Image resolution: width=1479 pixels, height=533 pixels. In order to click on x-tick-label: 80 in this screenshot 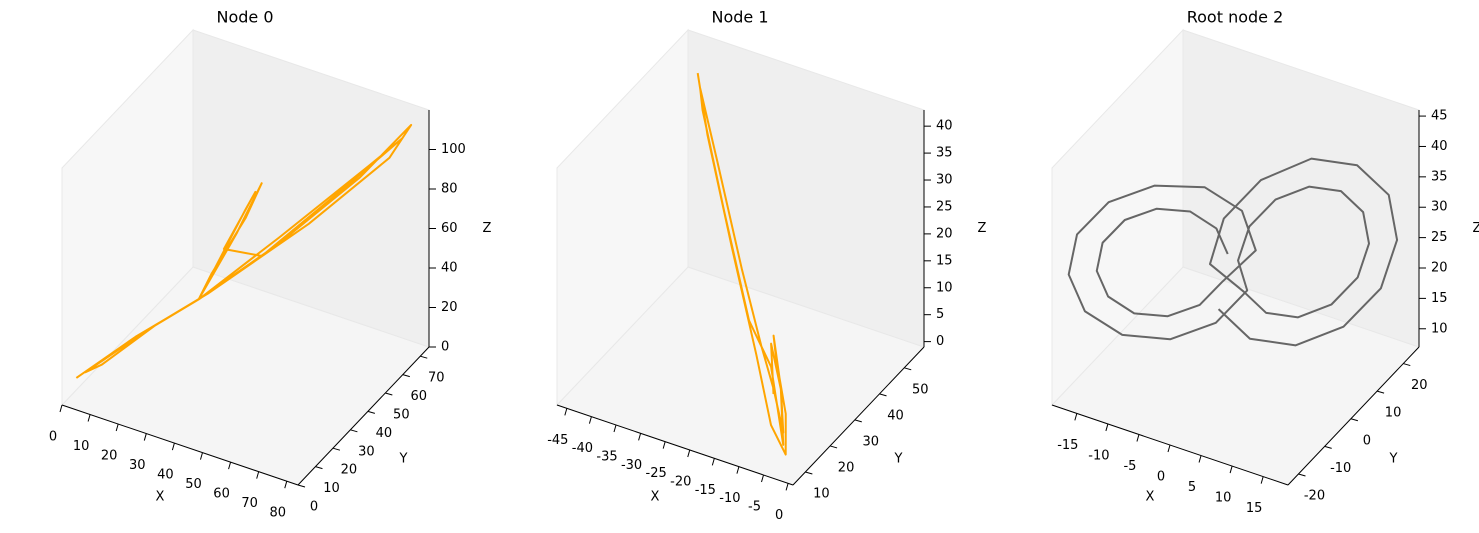, I will do `click(277, 513)`.